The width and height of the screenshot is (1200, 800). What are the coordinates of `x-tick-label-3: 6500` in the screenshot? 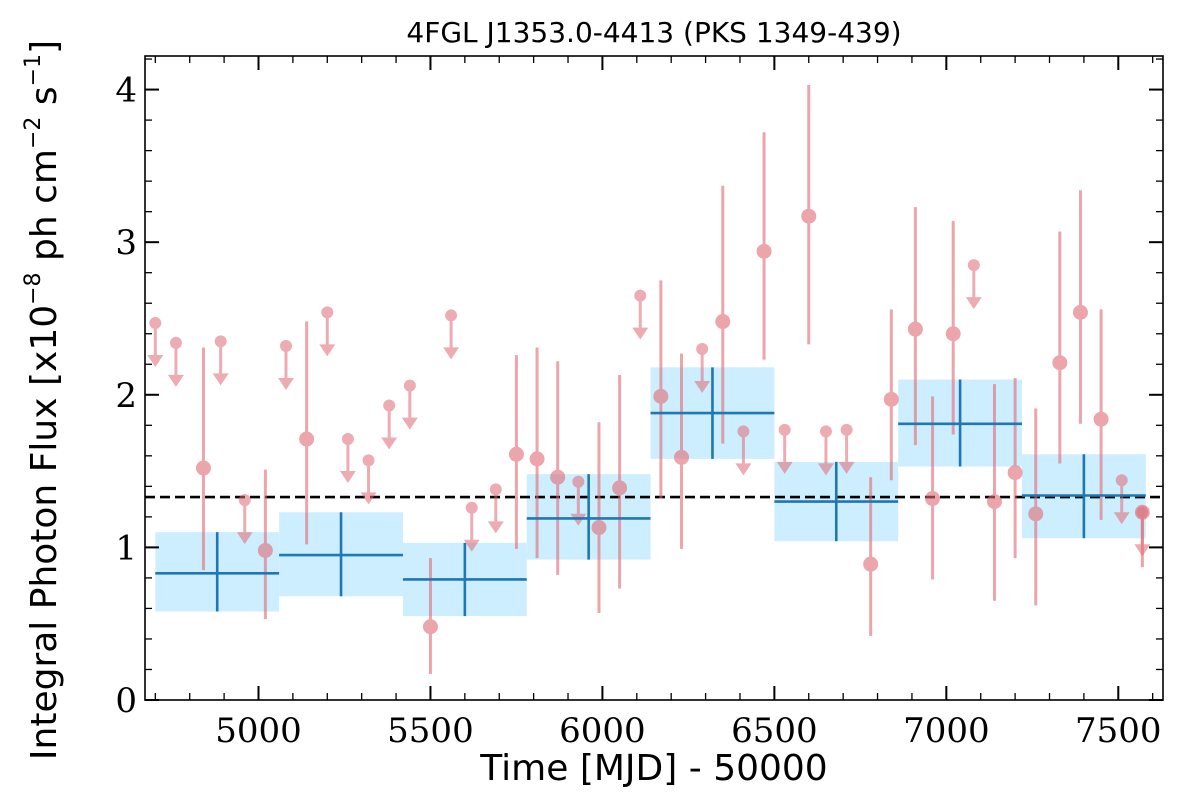 It's located at (774, 731).